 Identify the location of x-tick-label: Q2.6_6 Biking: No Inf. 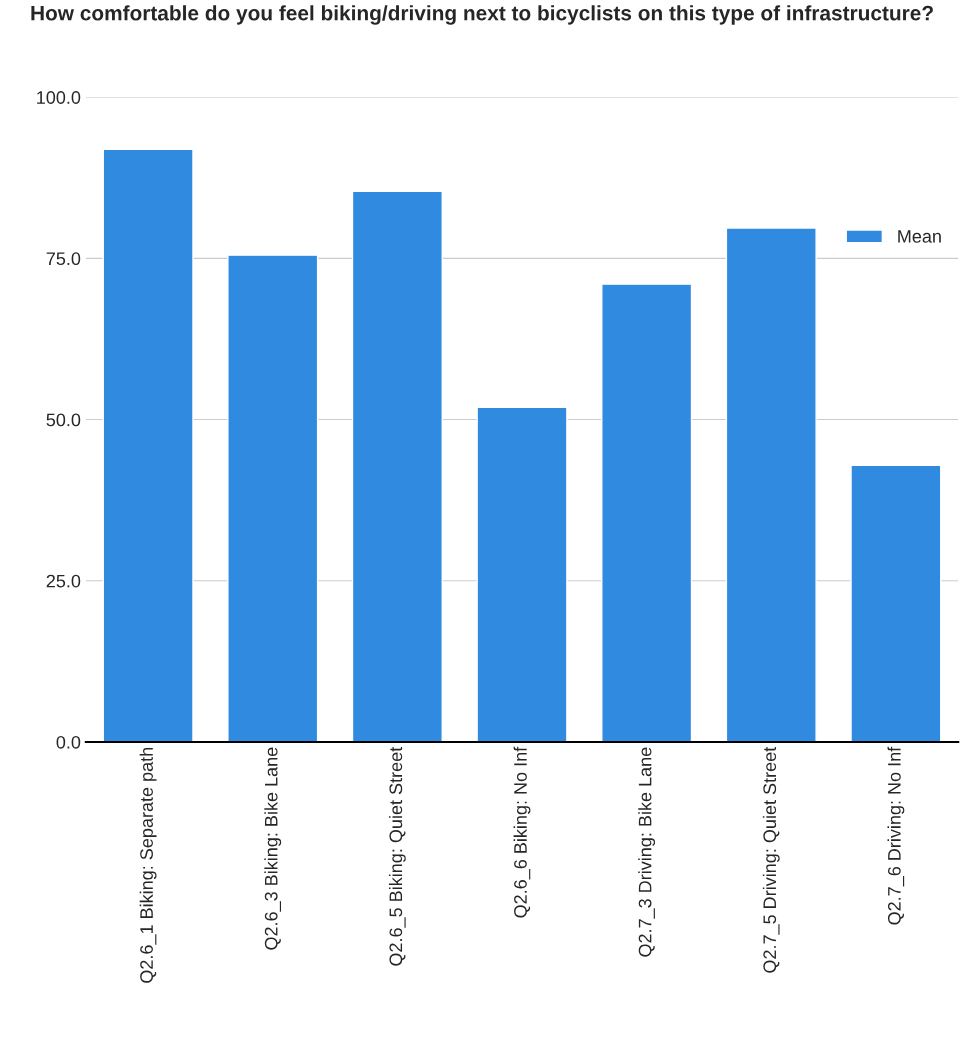
(522, 832).